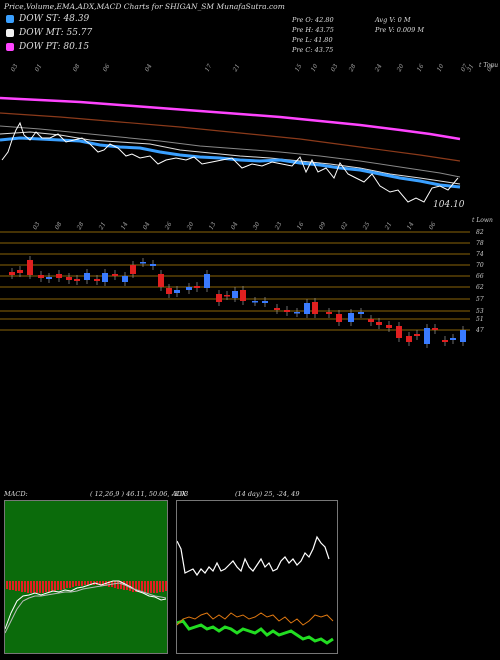  What do you see at coordinates (441, 68) in the screenshot?
I see `top-date-tick: 10` at bounding box center [441, 68].